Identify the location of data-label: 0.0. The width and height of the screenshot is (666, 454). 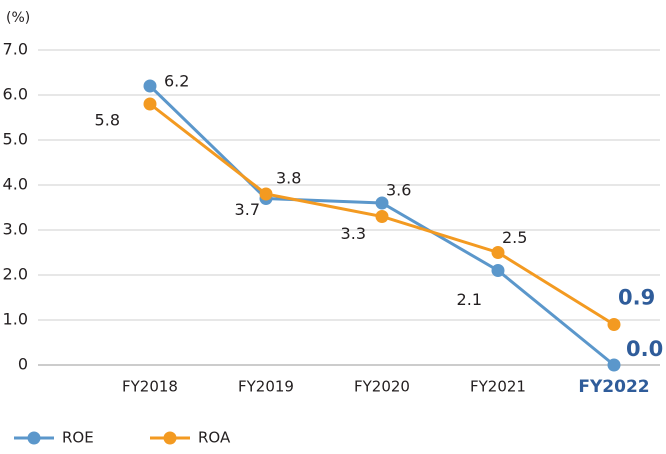
(644, 349).